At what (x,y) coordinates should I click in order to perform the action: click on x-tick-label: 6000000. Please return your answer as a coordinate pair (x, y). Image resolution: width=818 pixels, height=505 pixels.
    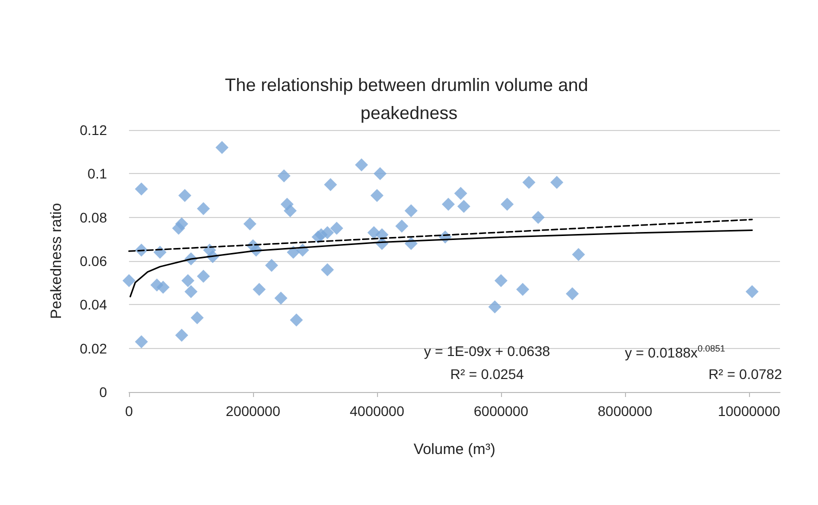
    Looking at the image, I should click on (501, 411).